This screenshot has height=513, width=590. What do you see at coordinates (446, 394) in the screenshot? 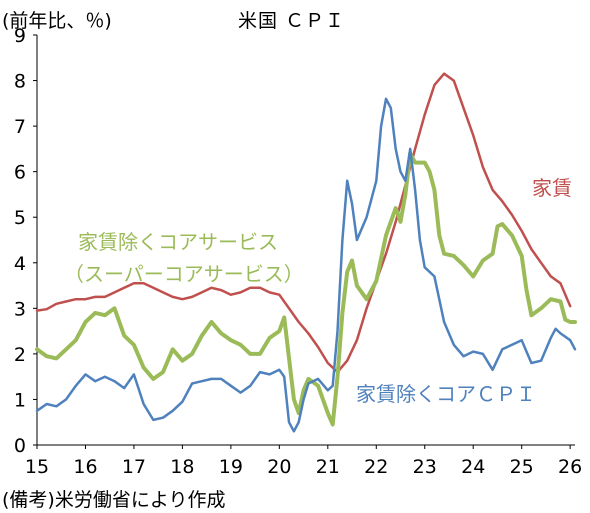
I see `series-label-core-cpi: 家賃除くコアＣＰＩ` at bounding box center [446, 394].